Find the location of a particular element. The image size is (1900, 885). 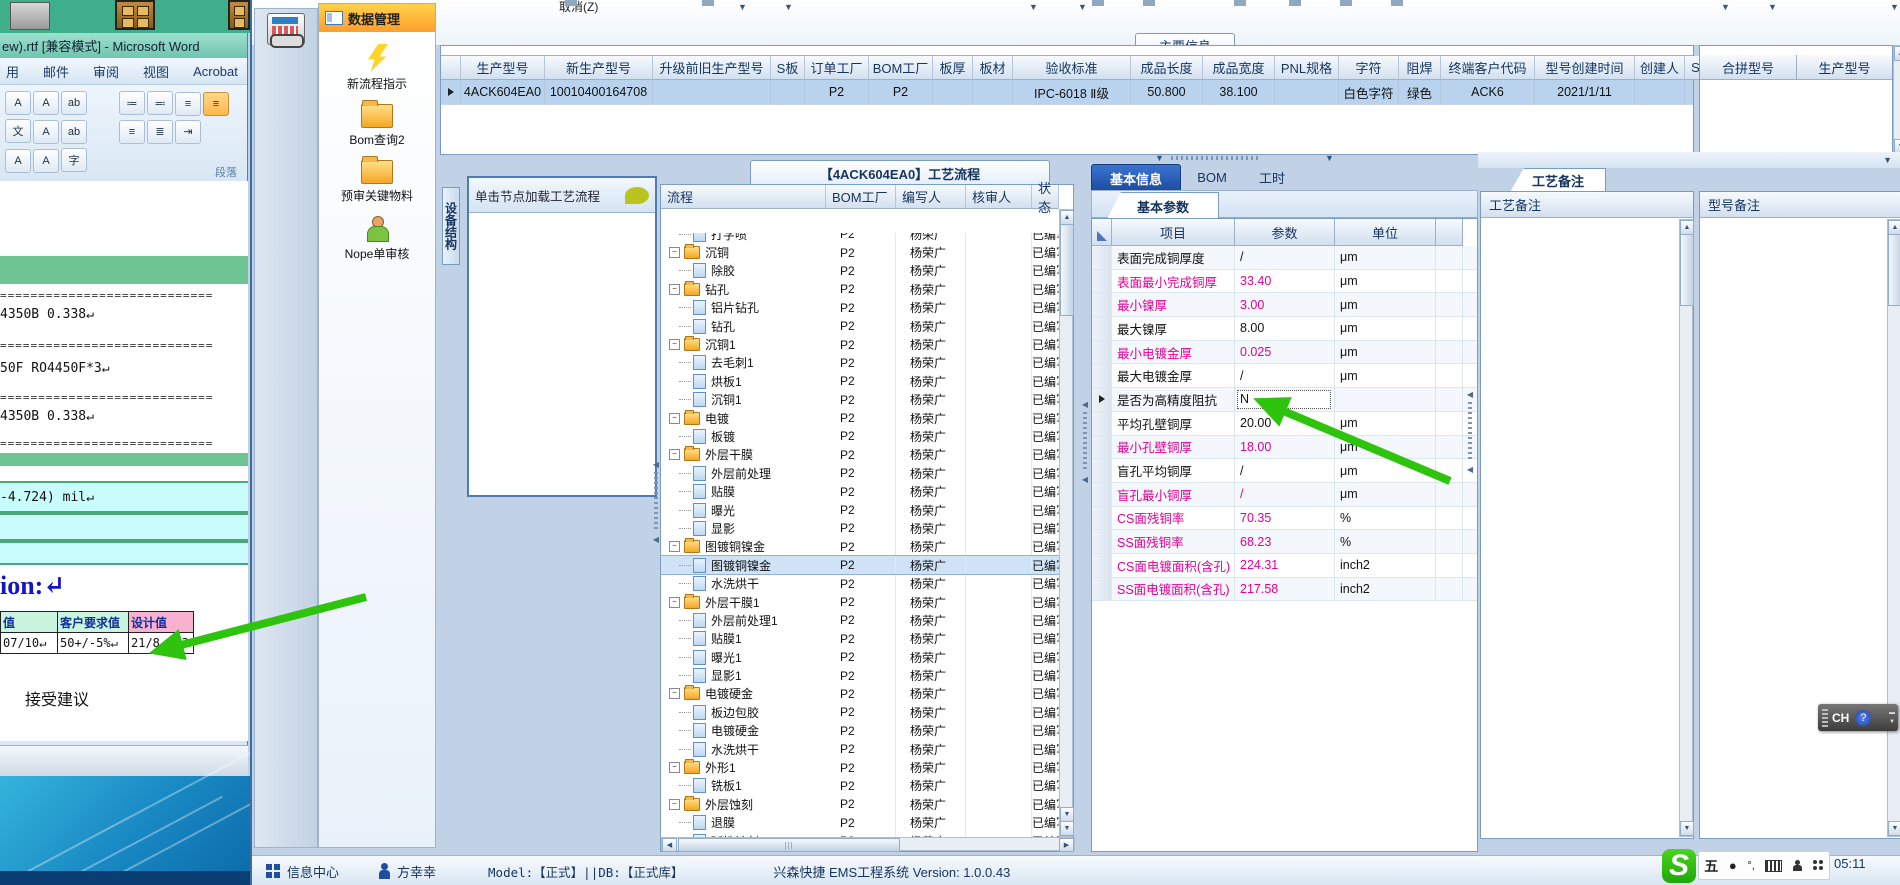

sogou-input-icon: S is located at coordinates (1679, 866).